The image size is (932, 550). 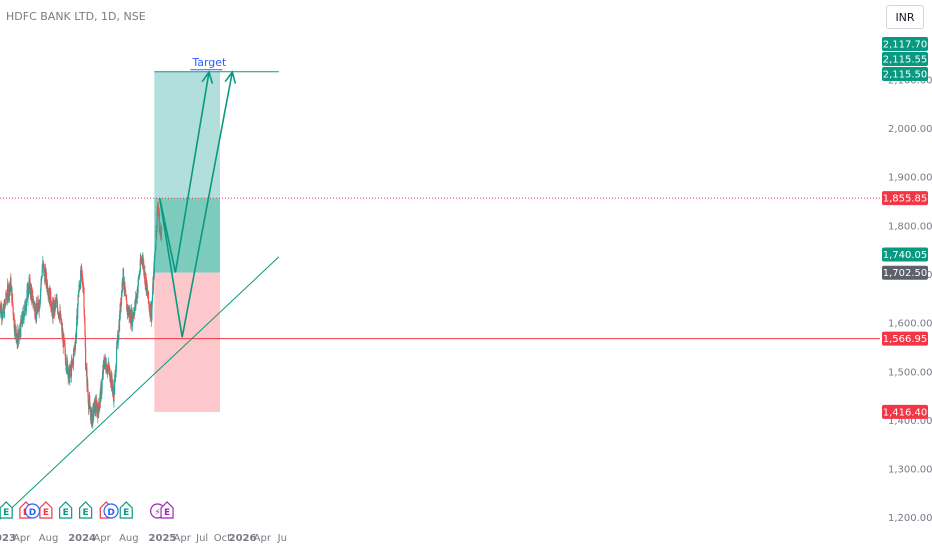 I want to click on price-tag: 1,740.05, so click(x=905, y=254).